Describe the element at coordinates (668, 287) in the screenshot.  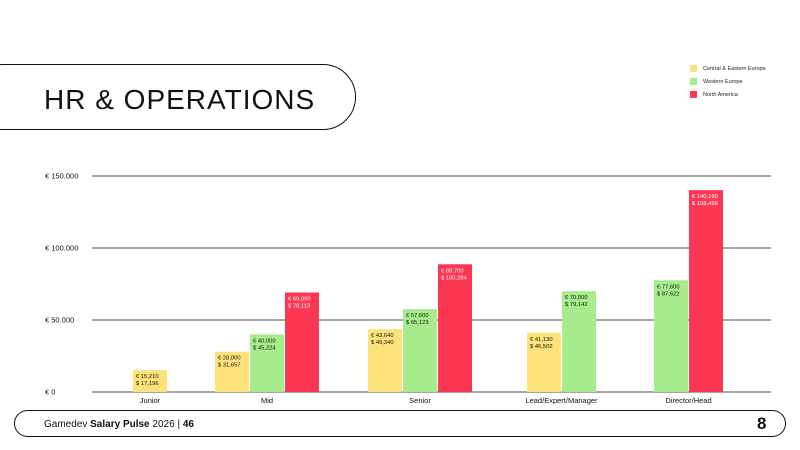
I see `data-label-eur-1-4: € 77,600` at that location.